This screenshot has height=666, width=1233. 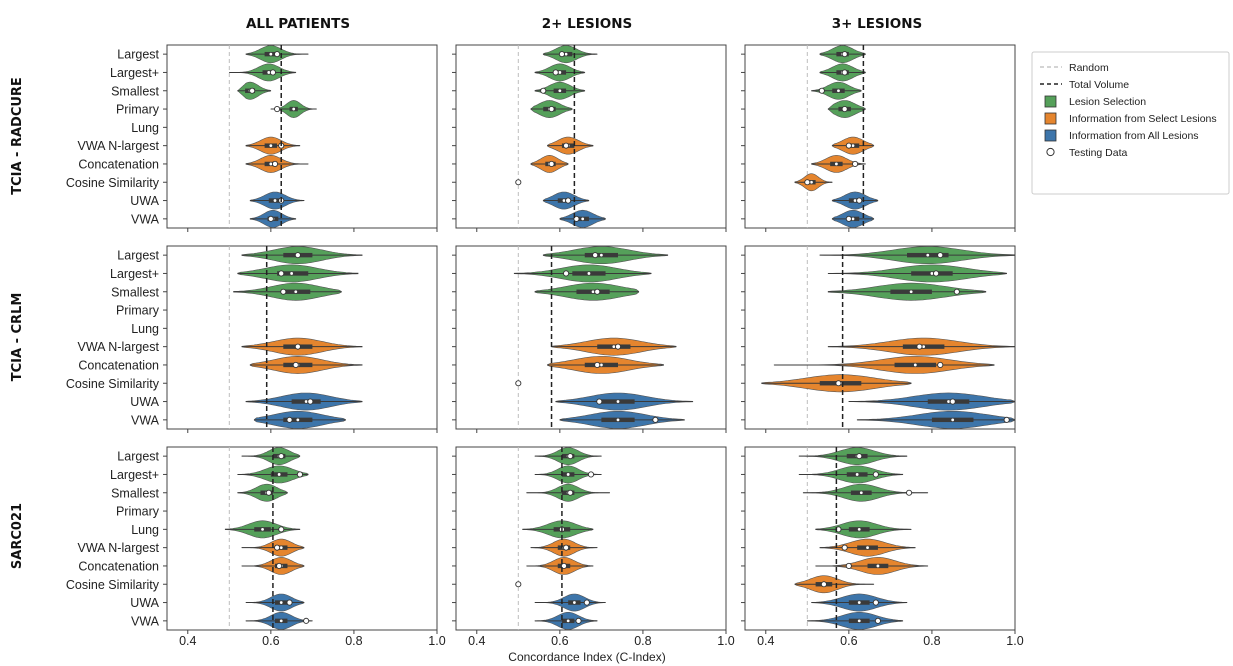 I want to click on panel-tcia-crlm-3-lesions, so click(x=878, y=339).